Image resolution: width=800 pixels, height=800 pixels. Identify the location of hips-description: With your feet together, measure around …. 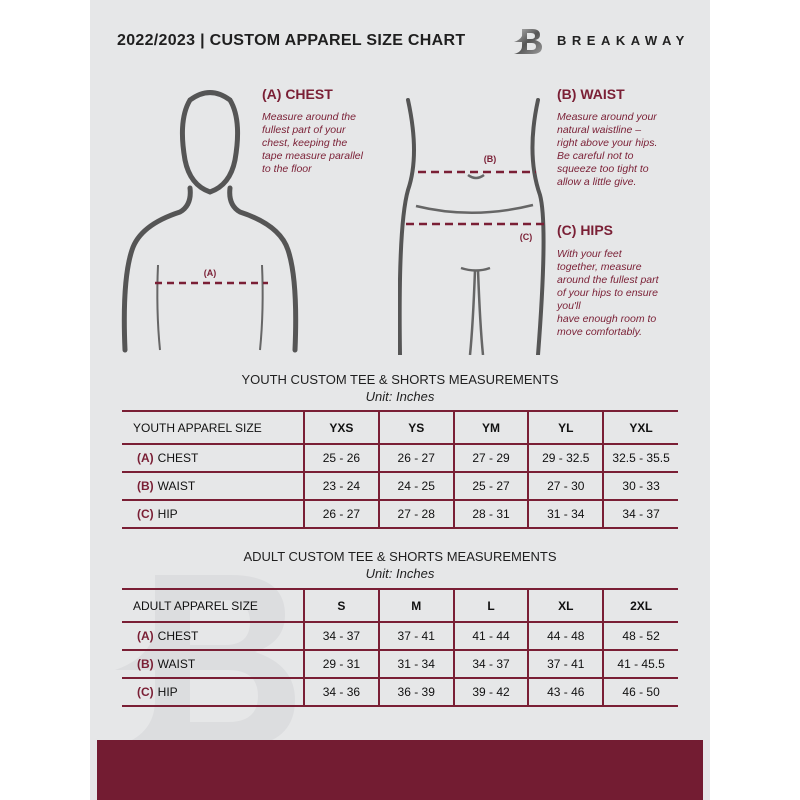
(608, 293).